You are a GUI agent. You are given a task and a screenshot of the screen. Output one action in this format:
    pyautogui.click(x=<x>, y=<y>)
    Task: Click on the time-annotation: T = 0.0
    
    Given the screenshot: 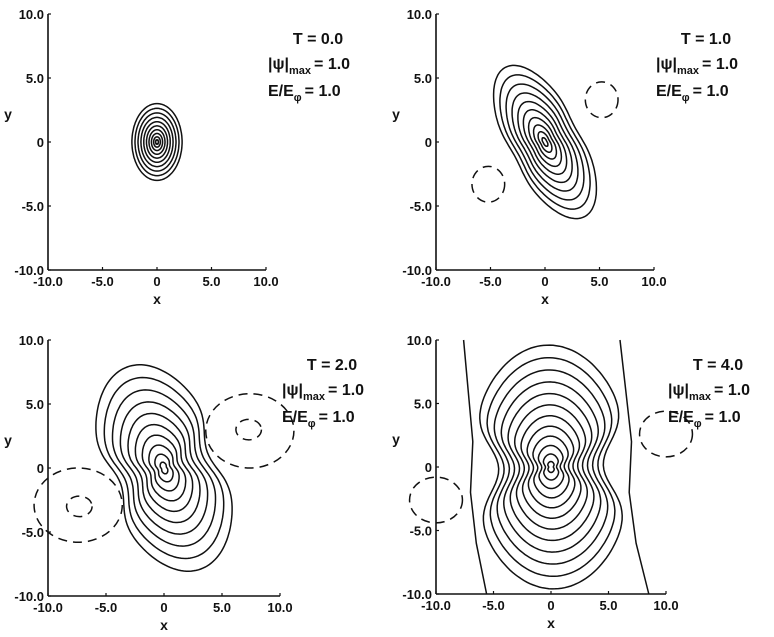 What is the action you would take?
    pyautogui.click(x=318, y=39)
    